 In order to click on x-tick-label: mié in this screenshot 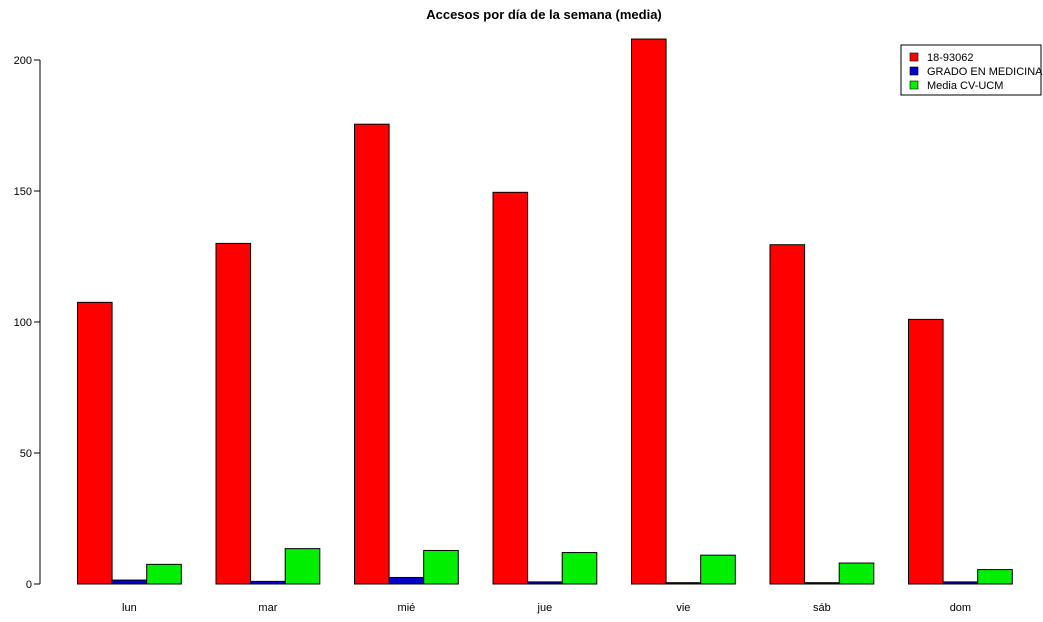, I will do `click(407, 608)`.